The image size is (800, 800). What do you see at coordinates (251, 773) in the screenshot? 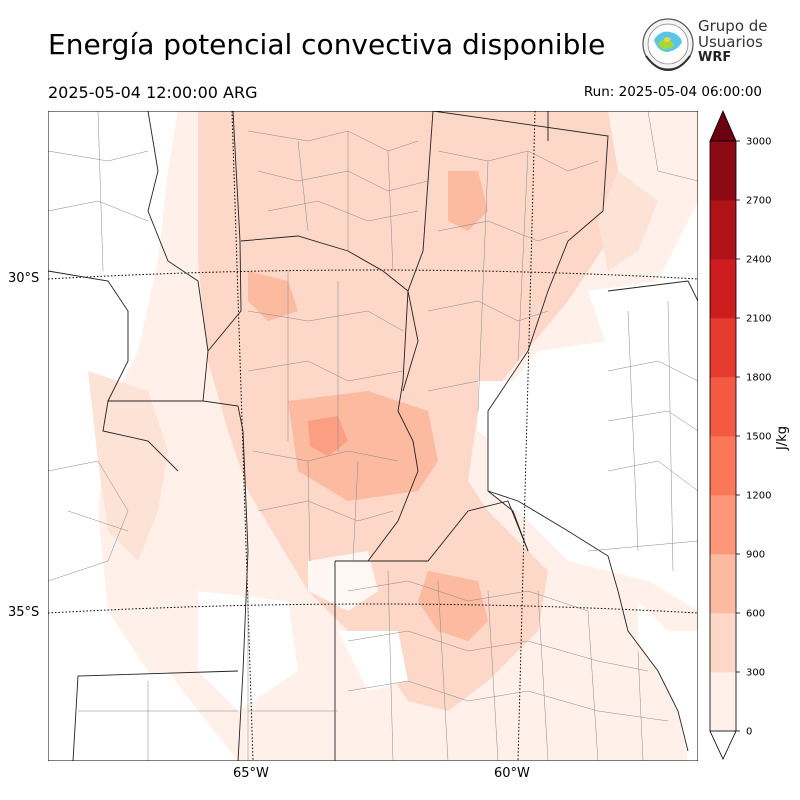
I see `lon-label-65w: 65°W` at bounding box center [251, 773].